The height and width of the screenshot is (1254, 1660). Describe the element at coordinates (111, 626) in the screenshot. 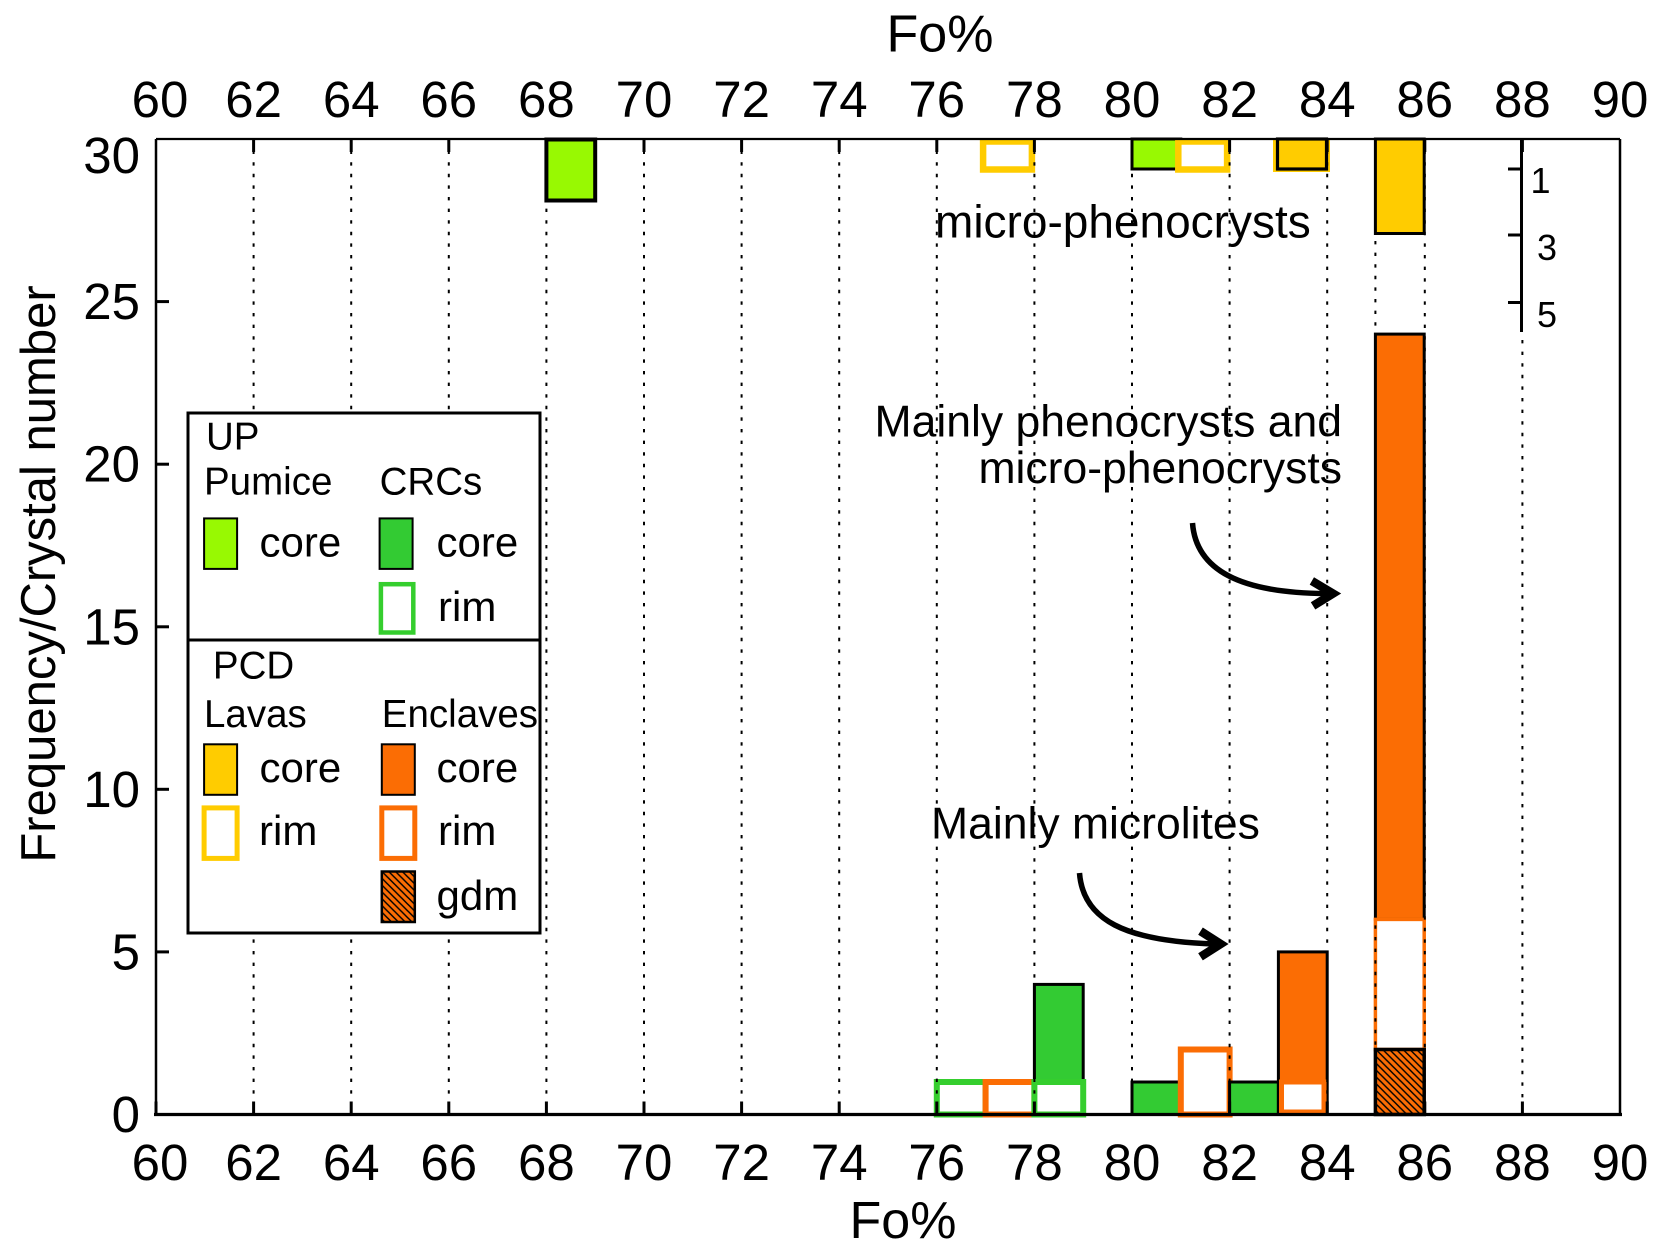

I see `svg-text: 15` at that location.